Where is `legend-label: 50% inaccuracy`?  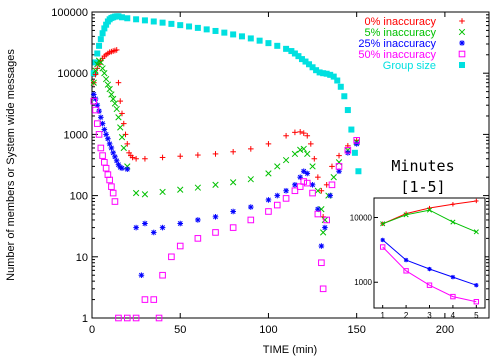 legend-label: 50% inaccuracy is located at coordinates (397, 55).